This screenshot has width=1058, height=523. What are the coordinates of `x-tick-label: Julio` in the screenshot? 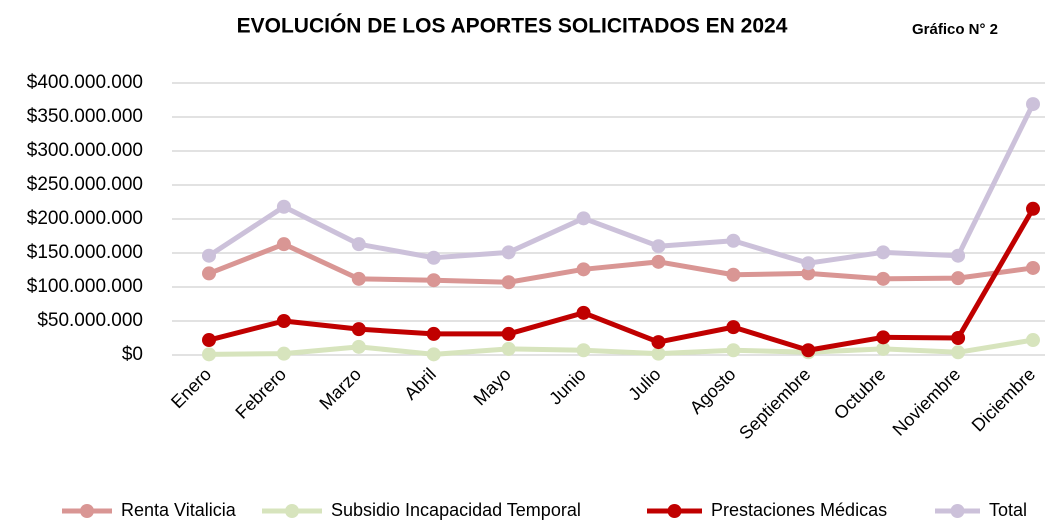 It's located at (644, 384).